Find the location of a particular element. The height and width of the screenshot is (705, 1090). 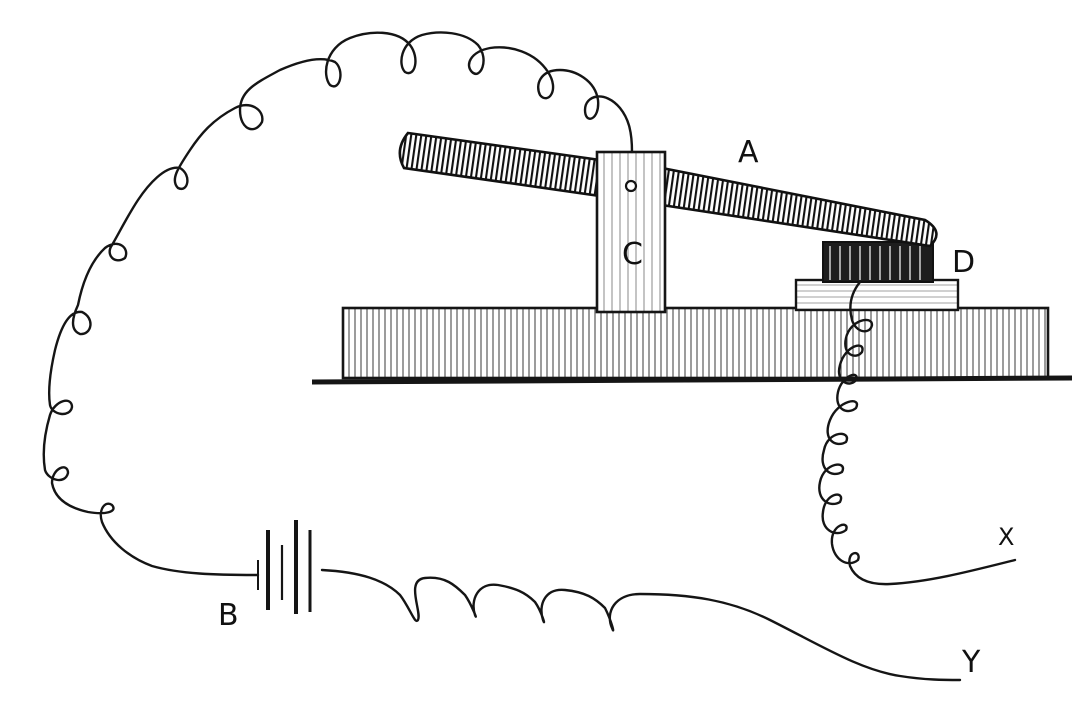

label-d: D is located at coordinates (963, 262).